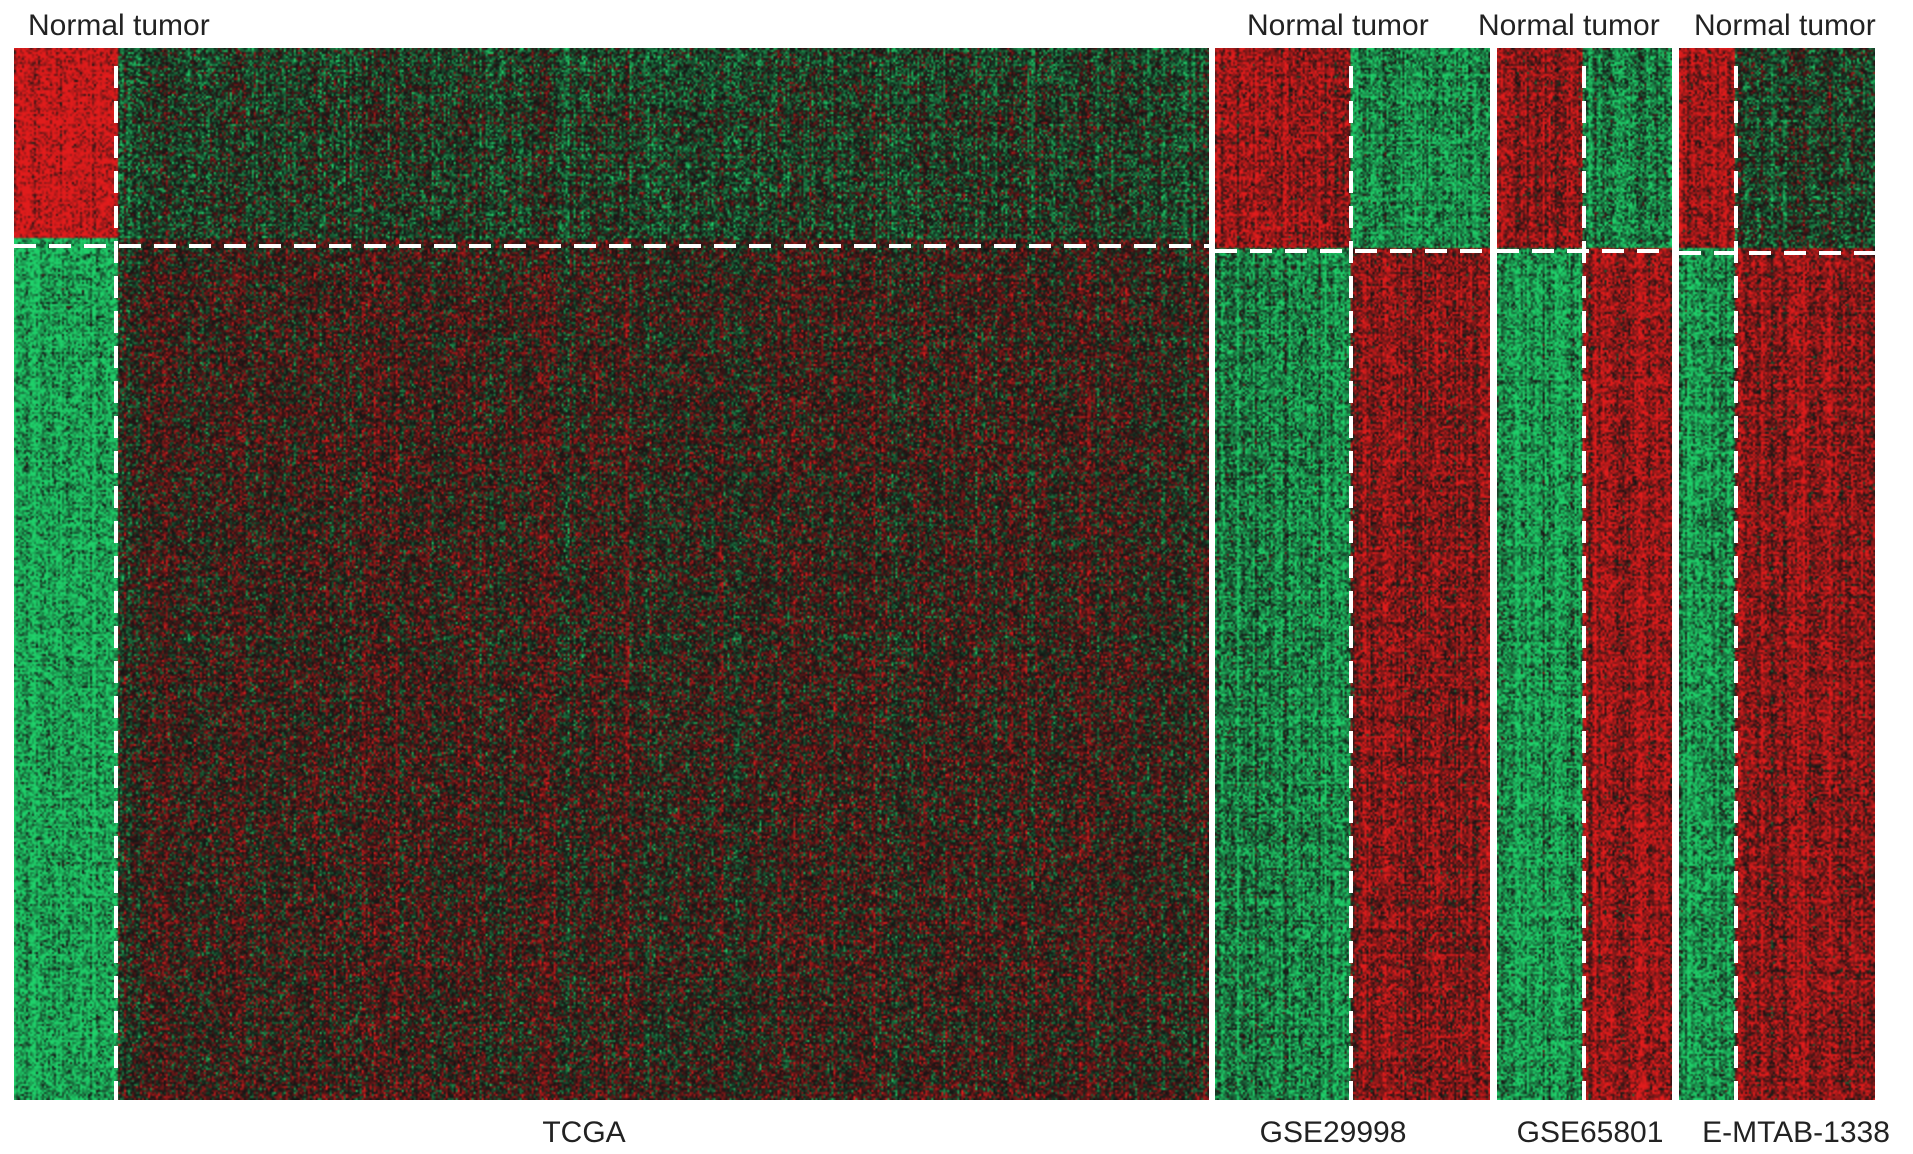 The image size is (1913, 1154). I want to click on panel-header-gse29998: Normal tumor, so click(1338, 25).